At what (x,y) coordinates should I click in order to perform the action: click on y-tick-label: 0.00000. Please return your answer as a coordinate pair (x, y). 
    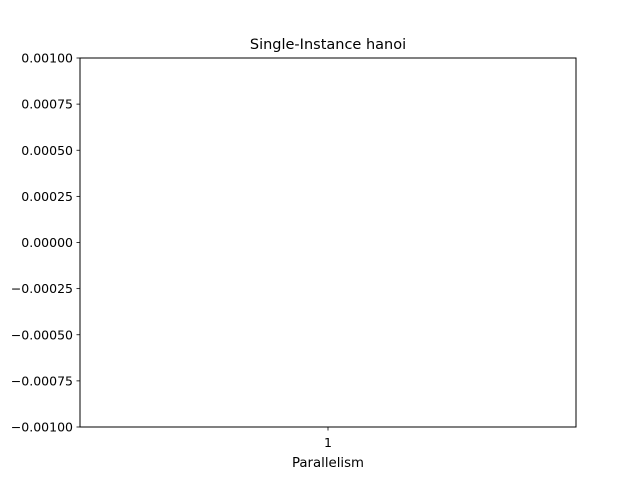
    Looking at the image, I should click on (47, 242).